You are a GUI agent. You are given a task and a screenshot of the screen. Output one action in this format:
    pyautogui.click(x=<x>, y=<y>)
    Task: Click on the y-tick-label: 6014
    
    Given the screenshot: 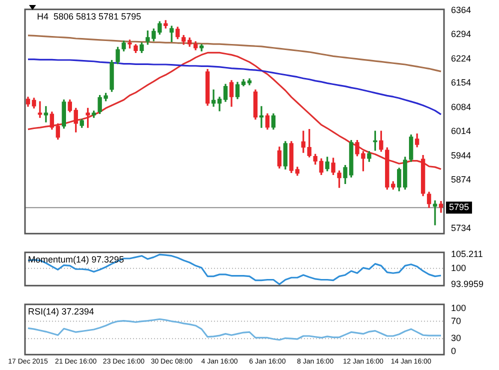 What is the action you would take?
    pyautogui.click(x=461, y=131)
    